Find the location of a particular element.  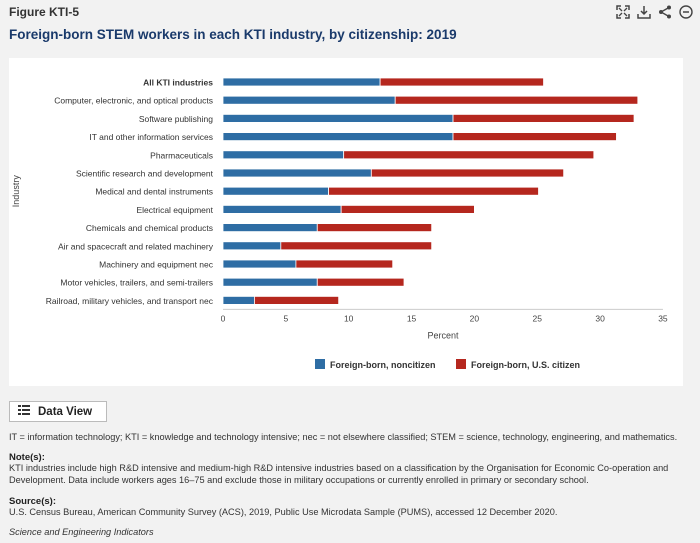

credit-text: Science and Engineering Indicators is located at coordinates (81, 532).